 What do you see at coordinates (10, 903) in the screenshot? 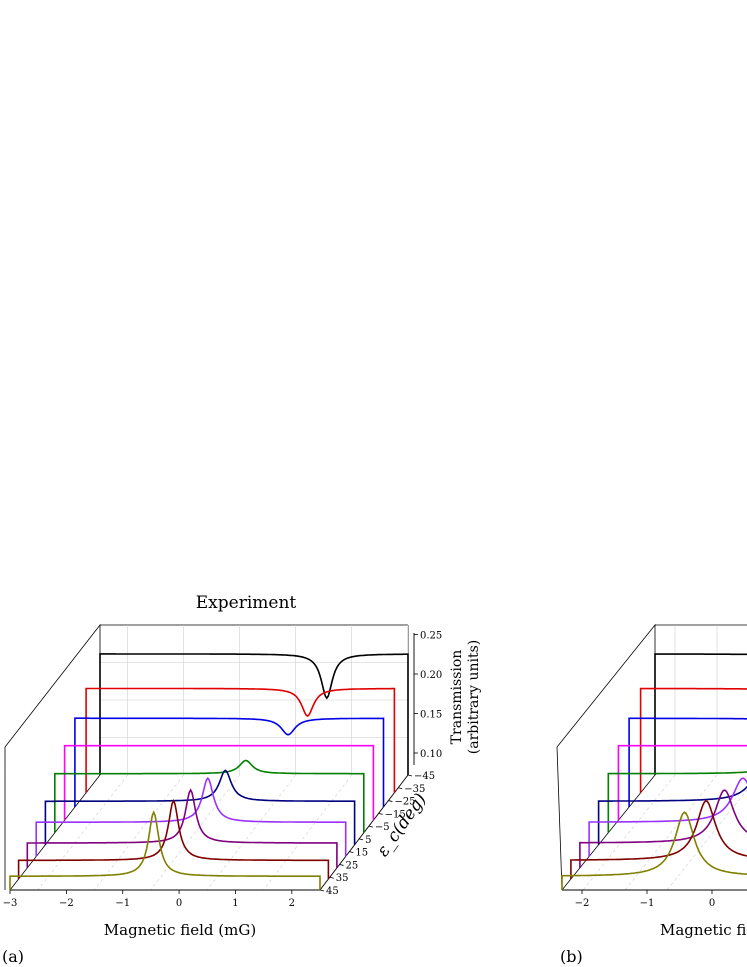
I see `panel-a-x-tick-label: −3` at bounding box center [10, 903].